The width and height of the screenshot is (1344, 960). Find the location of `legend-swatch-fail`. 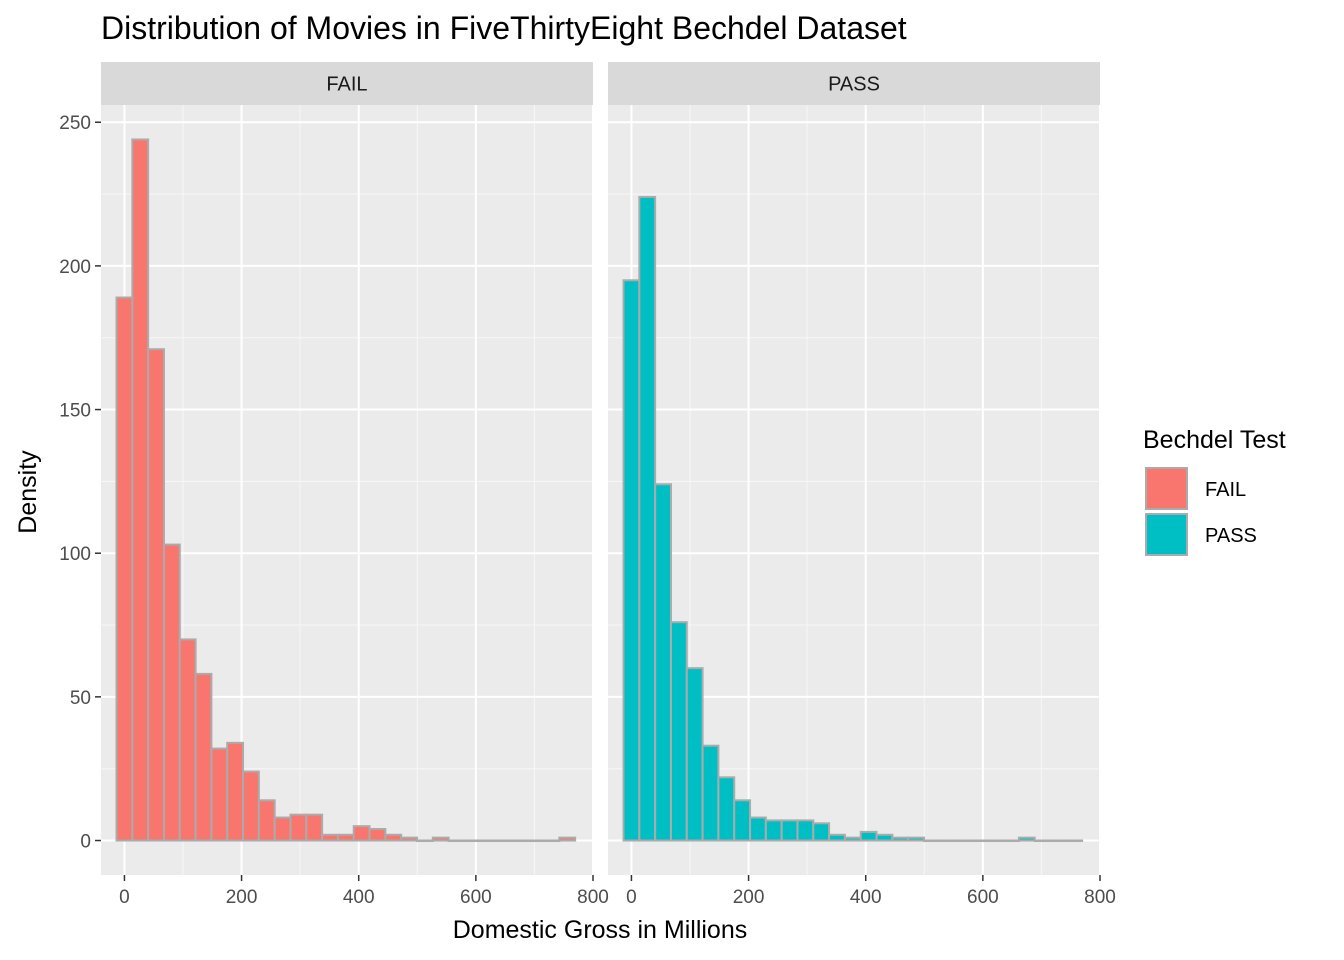

legend-swatch-fail is located at coordinates (1166, 488).